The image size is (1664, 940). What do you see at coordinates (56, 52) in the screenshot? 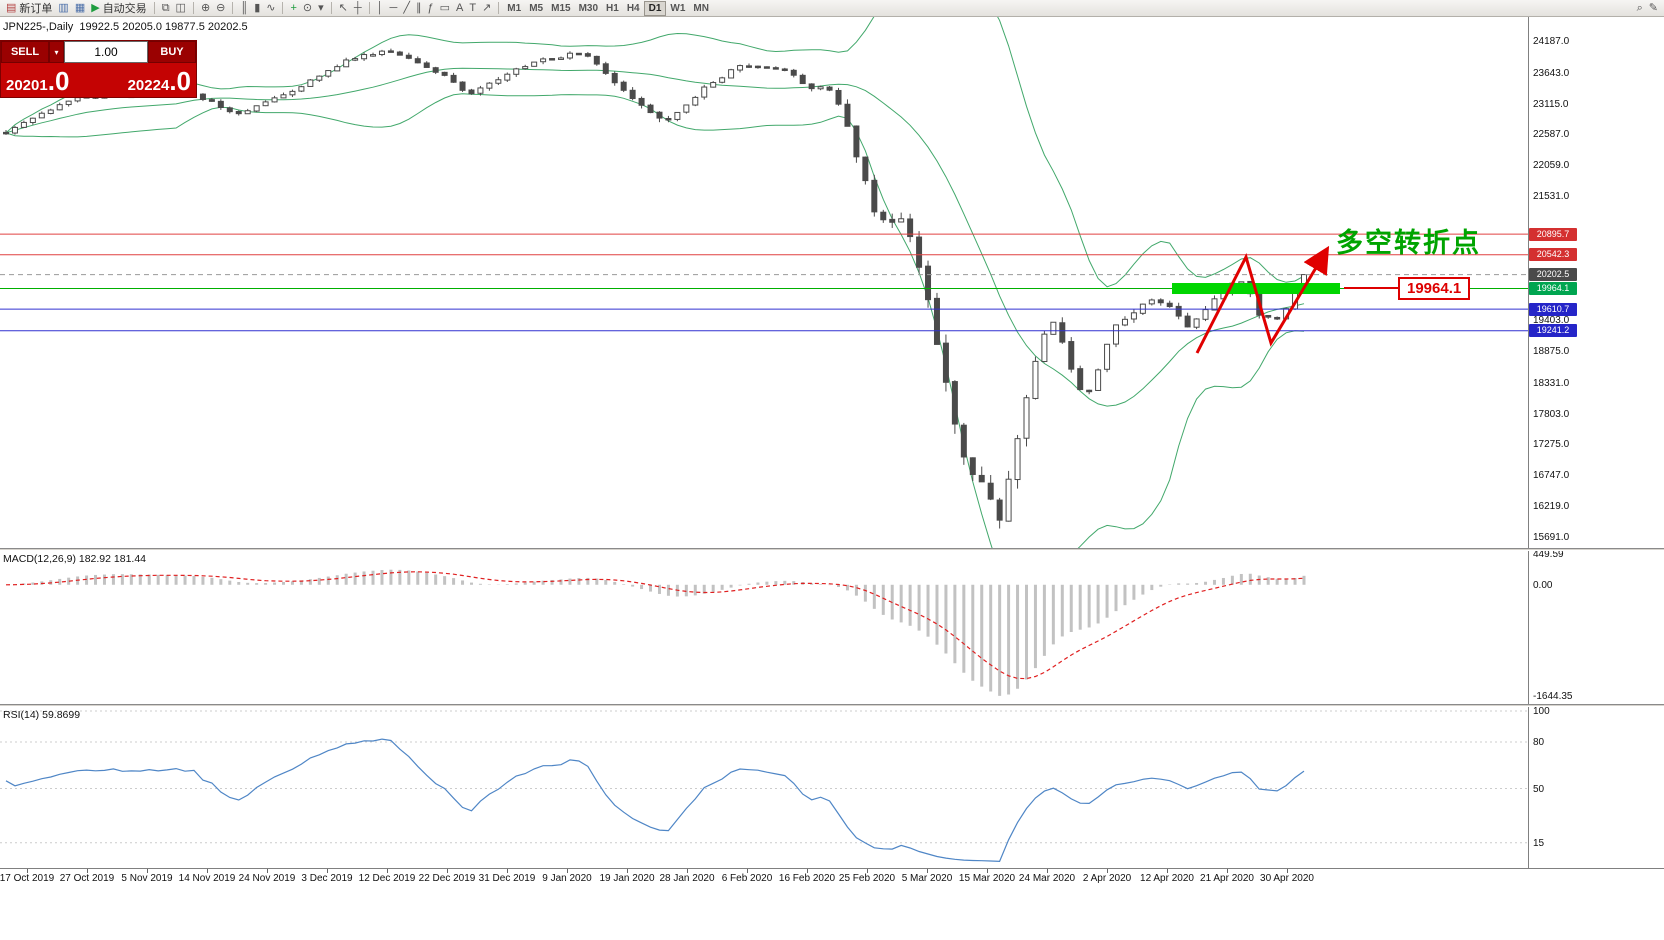
I see `volume-dropdown-icon: ▾` at bounding box center [56, 52].